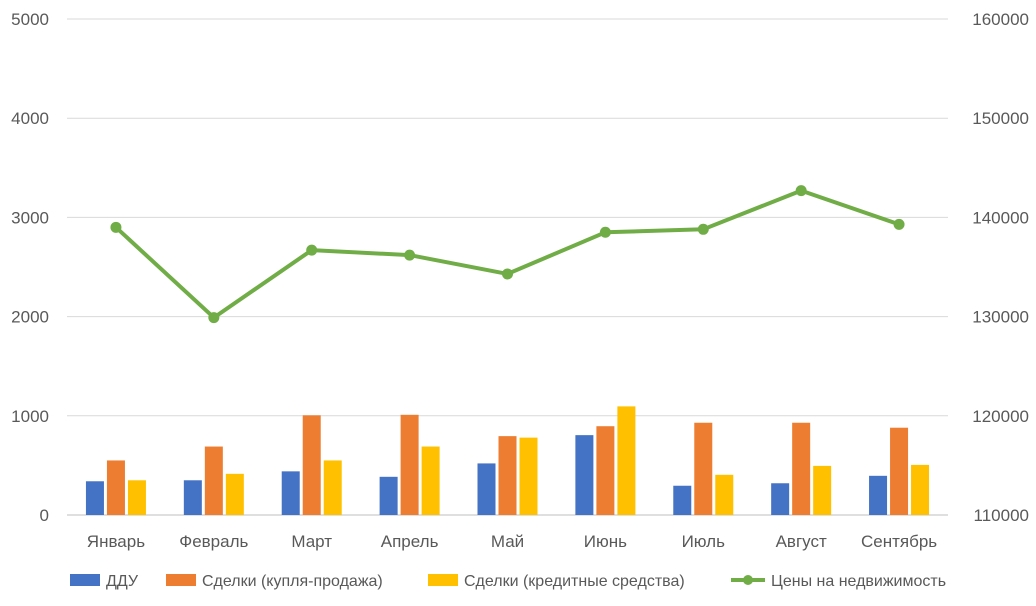  Describe the element at coordinates (801, 541) in the screenshot. I see `category-label: Август` at that location.